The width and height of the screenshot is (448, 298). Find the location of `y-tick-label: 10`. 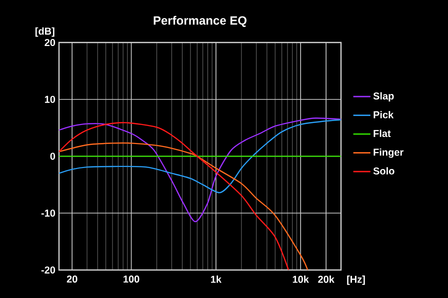

y-tick-label: 10 is located at coordinates (50, 99).